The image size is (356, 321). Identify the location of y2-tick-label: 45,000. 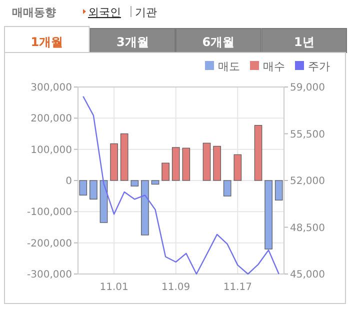
(307, 275).